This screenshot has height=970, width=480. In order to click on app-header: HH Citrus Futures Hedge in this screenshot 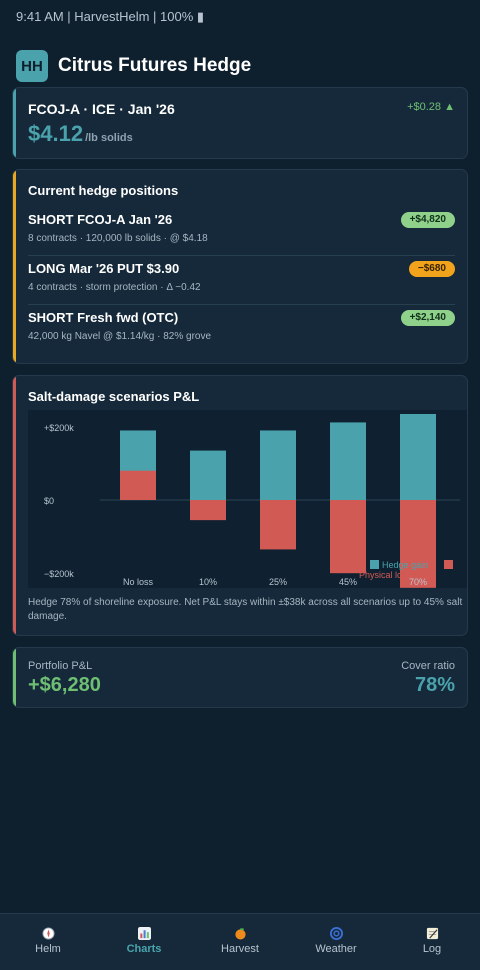, I will do `click(240, 60)`.